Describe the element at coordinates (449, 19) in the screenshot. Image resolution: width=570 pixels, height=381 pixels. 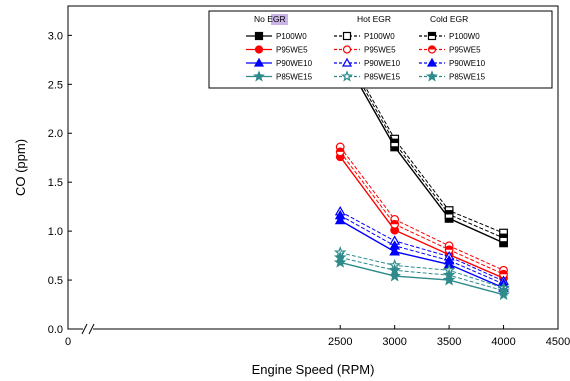
I see `legend-group-cold-egr: Cold EGR` at that location.